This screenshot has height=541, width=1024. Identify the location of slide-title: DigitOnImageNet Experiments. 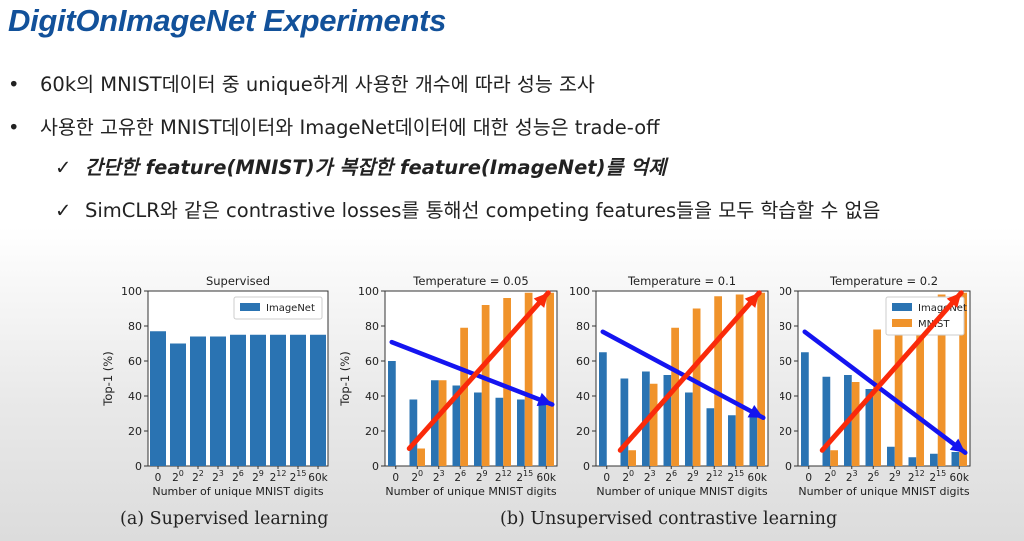
(227, 20).